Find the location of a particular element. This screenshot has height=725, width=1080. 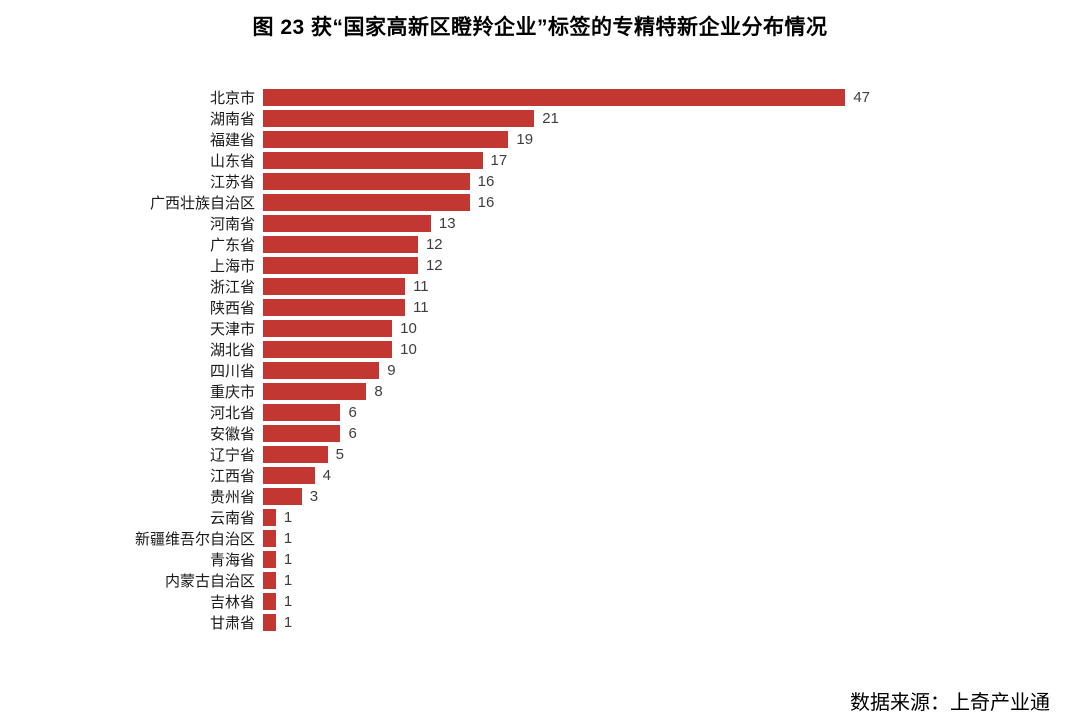

bar-row: 江苏省 16 is located at coordinates (450, 181).